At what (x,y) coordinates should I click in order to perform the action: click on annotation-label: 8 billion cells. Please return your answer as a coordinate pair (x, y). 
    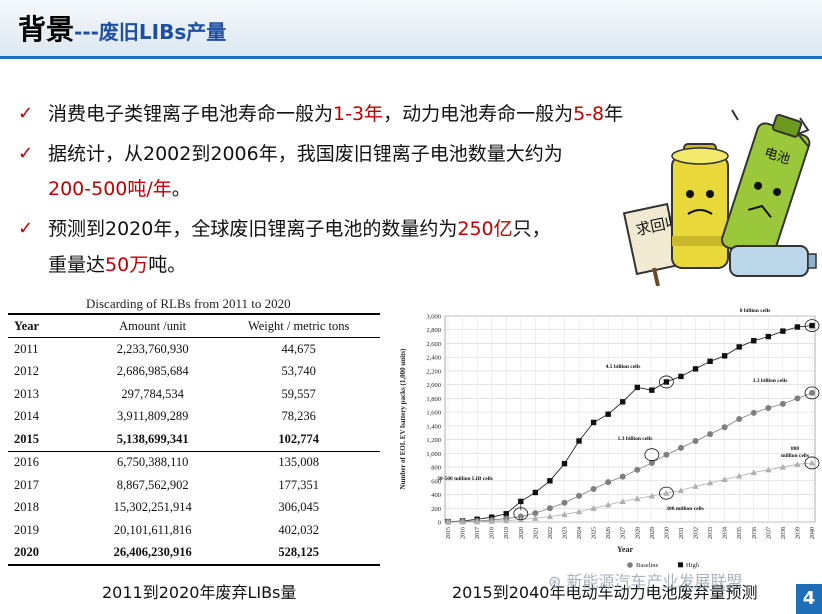
    Looking at the image, I should click on (755, 311).